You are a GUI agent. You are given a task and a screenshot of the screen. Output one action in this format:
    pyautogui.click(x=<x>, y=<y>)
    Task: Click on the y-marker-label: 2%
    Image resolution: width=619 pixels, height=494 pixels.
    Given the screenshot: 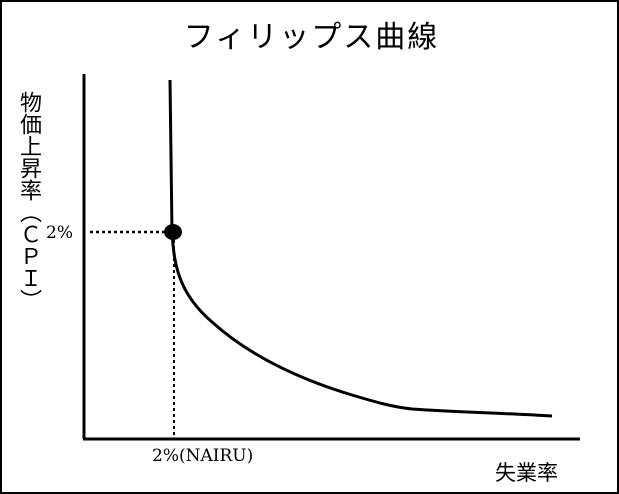 What is the action you would take?
    pyautogui.click(x=59, y=233)
    